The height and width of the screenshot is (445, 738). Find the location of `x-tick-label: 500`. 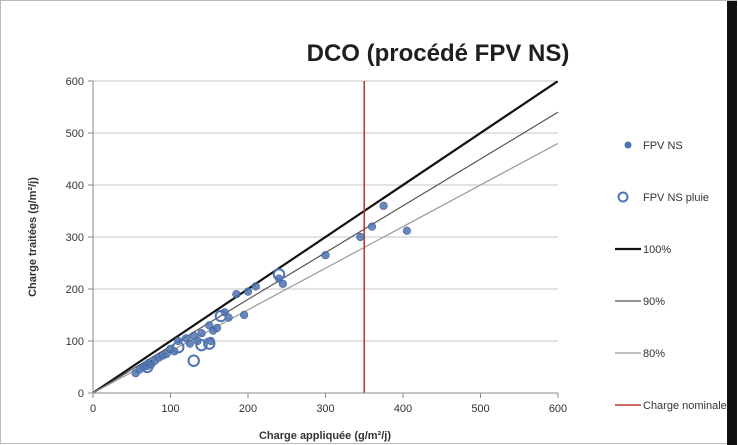

x-tick-label: 500 is located at coordinates (480, 409).